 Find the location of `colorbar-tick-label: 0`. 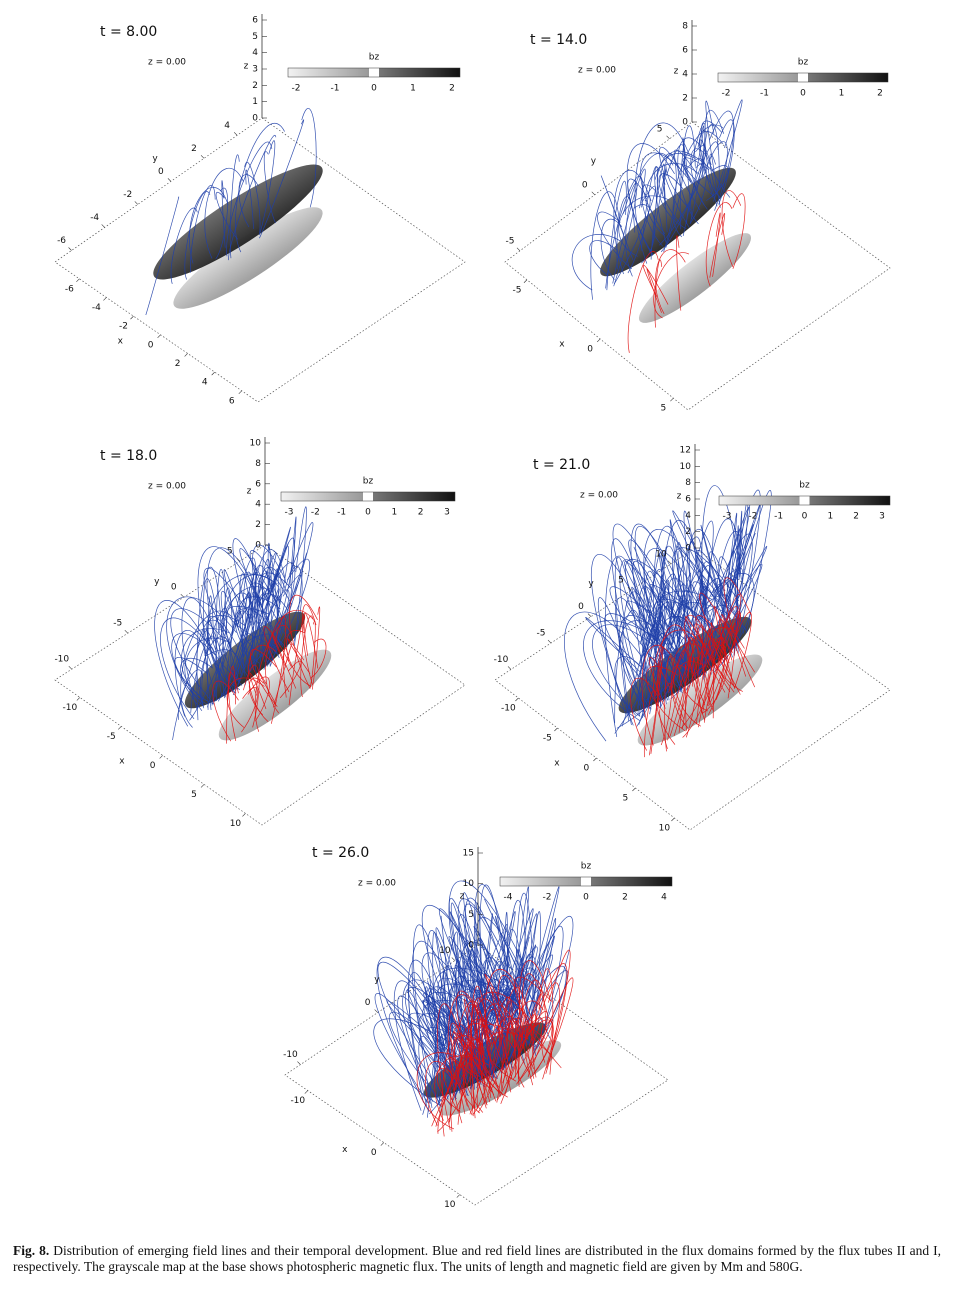

colorbar-tick-label: 0 is located at coordinates (368, 513).